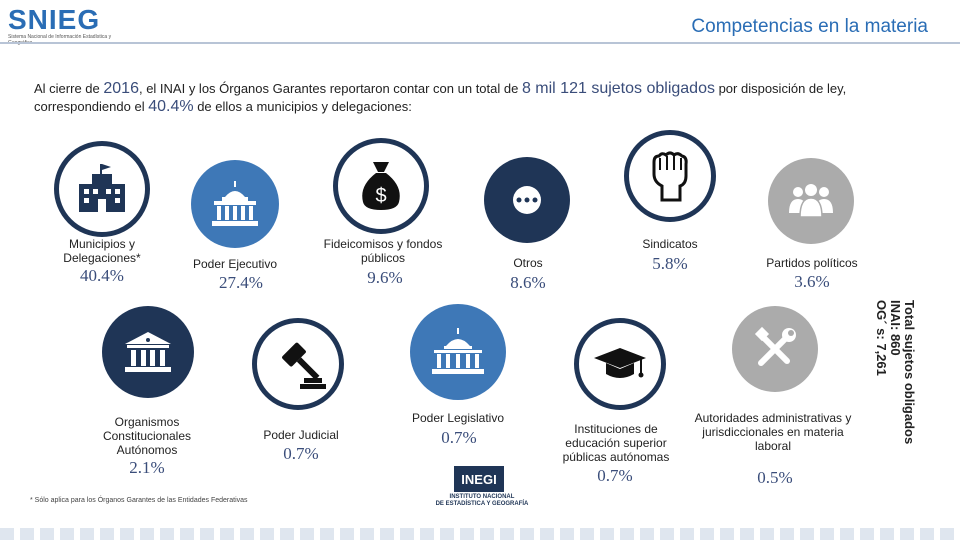 The image size is (960, 540). What do you see at coordinates (480, 534) in the screenshot?
I see `footer-stripe` at bounding box center [480, 534].